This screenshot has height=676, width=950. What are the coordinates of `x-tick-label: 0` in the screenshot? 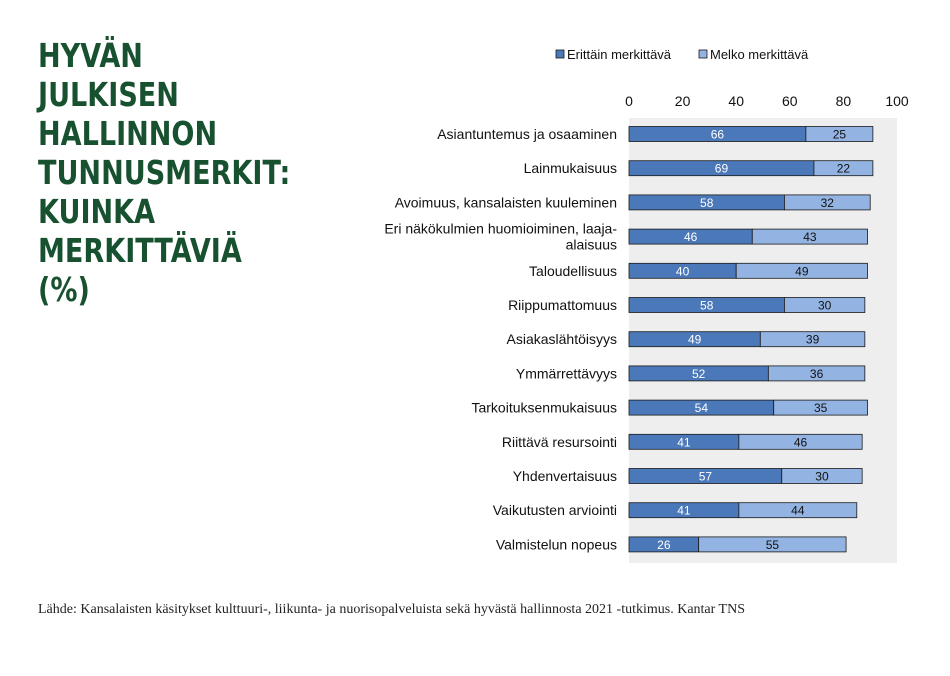 It's located at (629, 101).